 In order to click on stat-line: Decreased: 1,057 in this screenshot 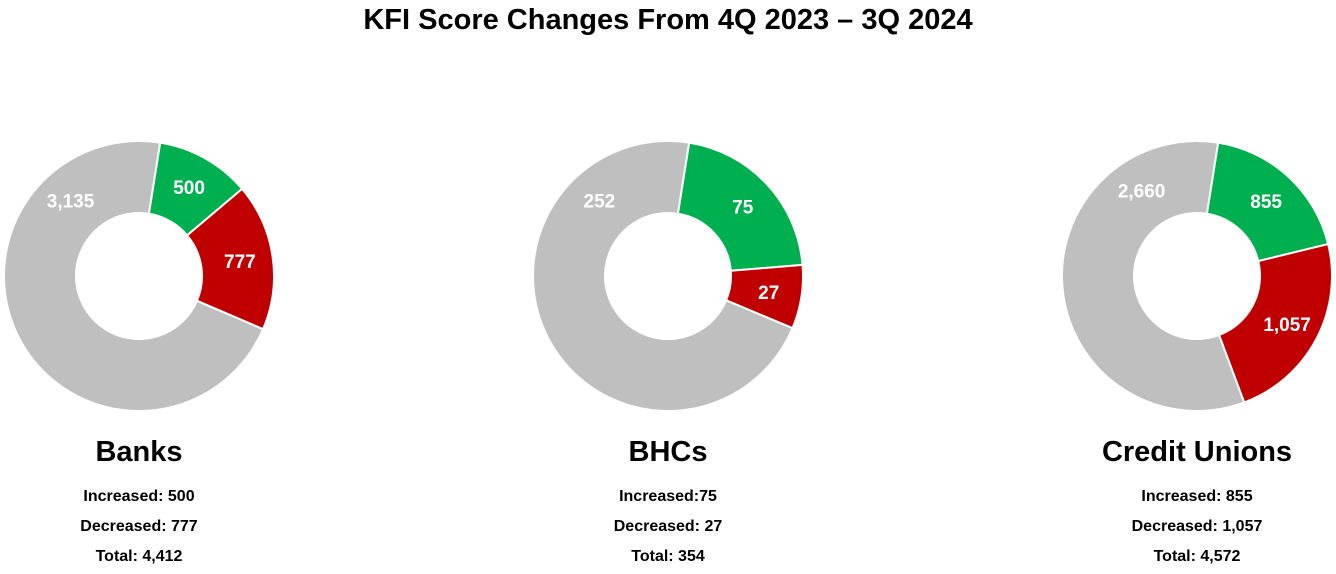, I will do `click(1197, 526)`.